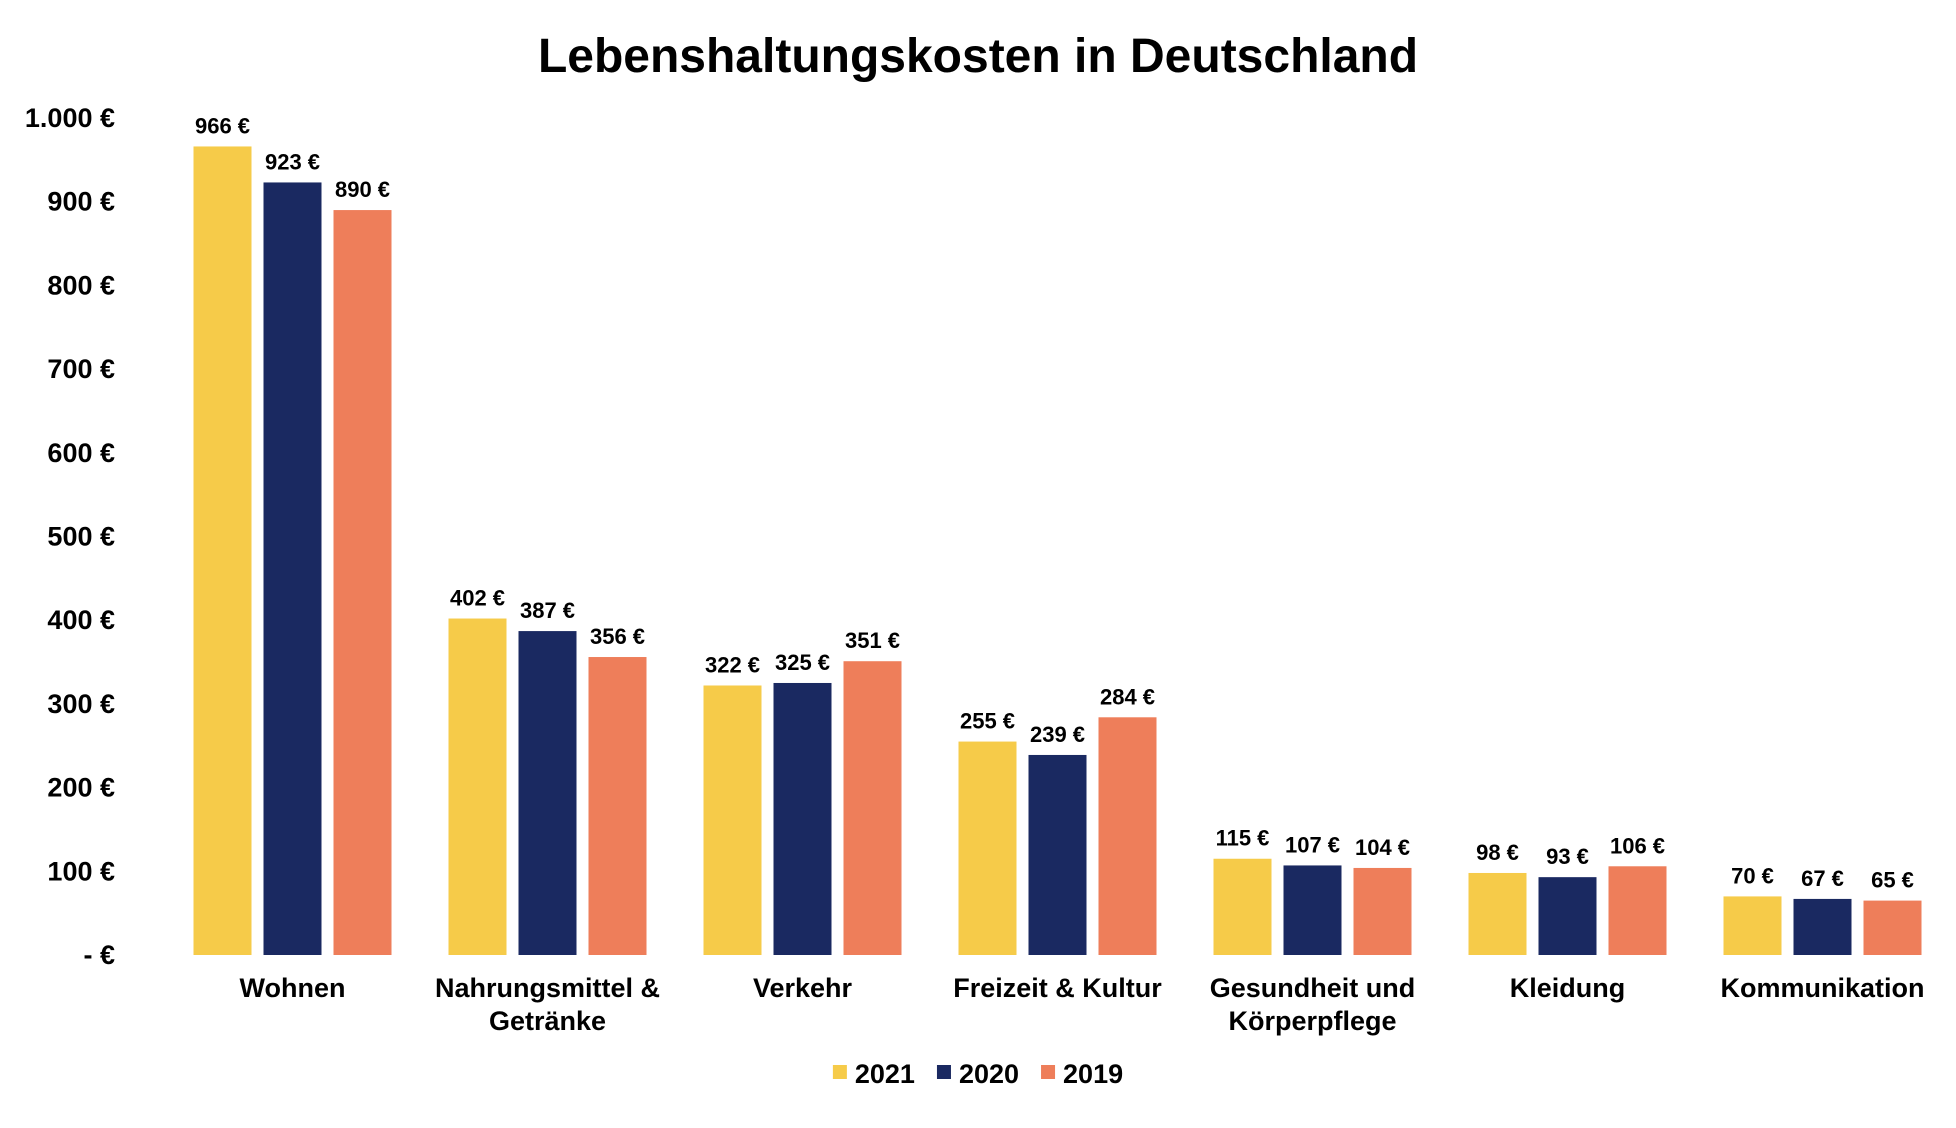 The width and height of the screenshot is (1956, 1128). I want to click on data-label: 93 €, so click(1567, 856).